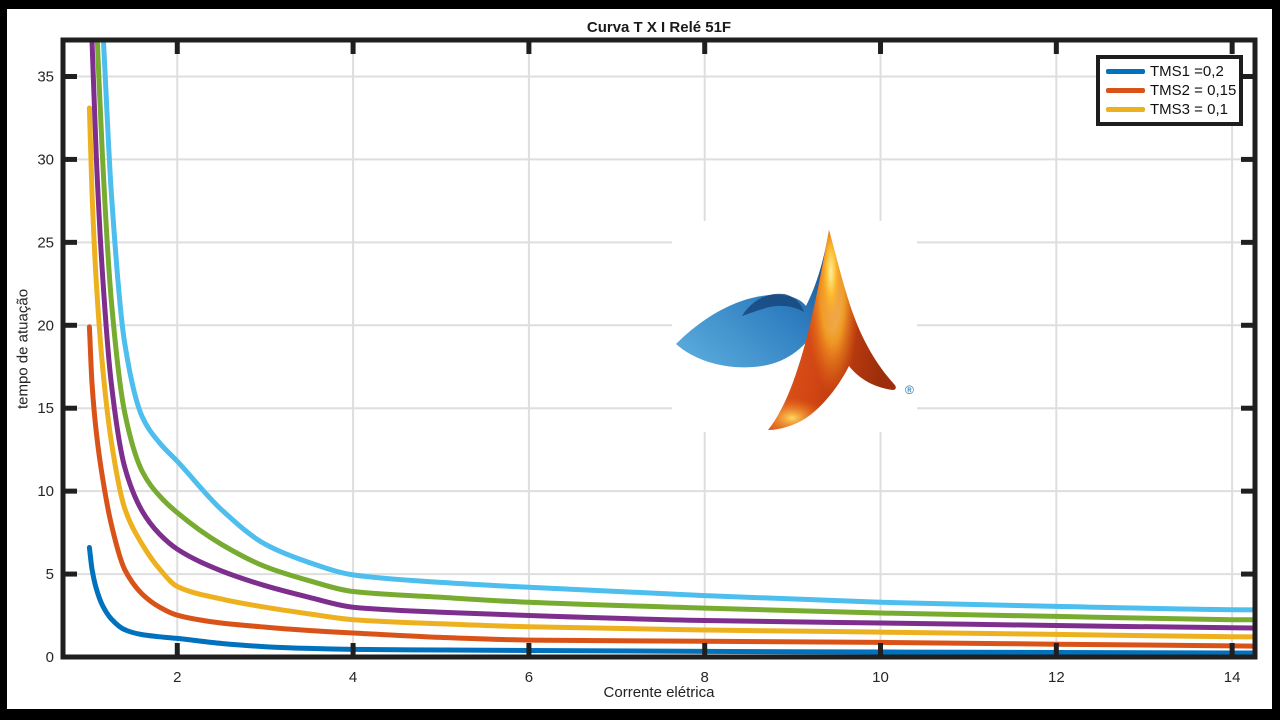 The image size is (1280, 720). Describe the element at coordinates (1187, 71) in the screenshot. I see `legend-label: TMS1 =0,2` at that location.